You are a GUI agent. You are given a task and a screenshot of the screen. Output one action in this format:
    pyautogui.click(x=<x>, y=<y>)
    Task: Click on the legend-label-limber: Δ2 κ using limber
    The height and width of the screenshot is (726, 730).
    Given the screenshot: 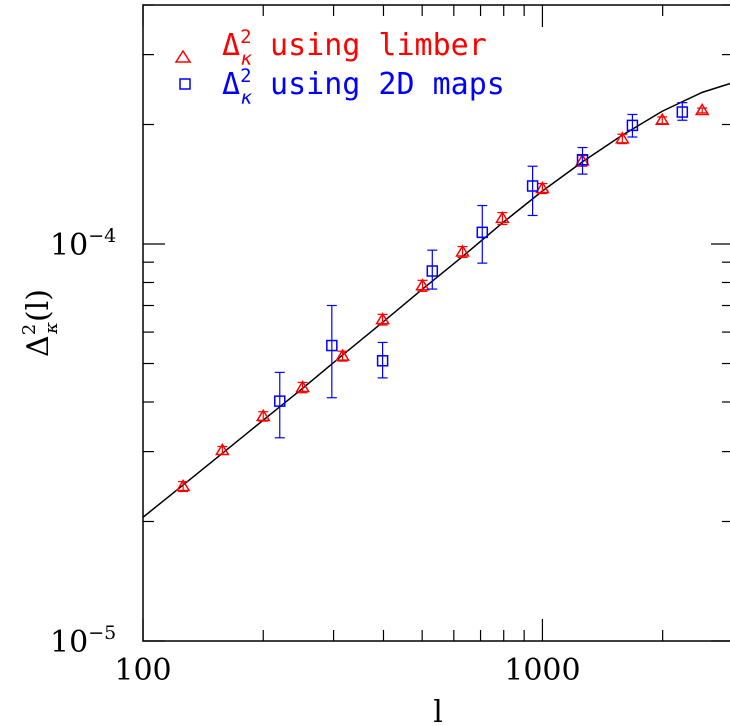 What is the action you would take?
    pyautogui.click(x=354, y=48)
    